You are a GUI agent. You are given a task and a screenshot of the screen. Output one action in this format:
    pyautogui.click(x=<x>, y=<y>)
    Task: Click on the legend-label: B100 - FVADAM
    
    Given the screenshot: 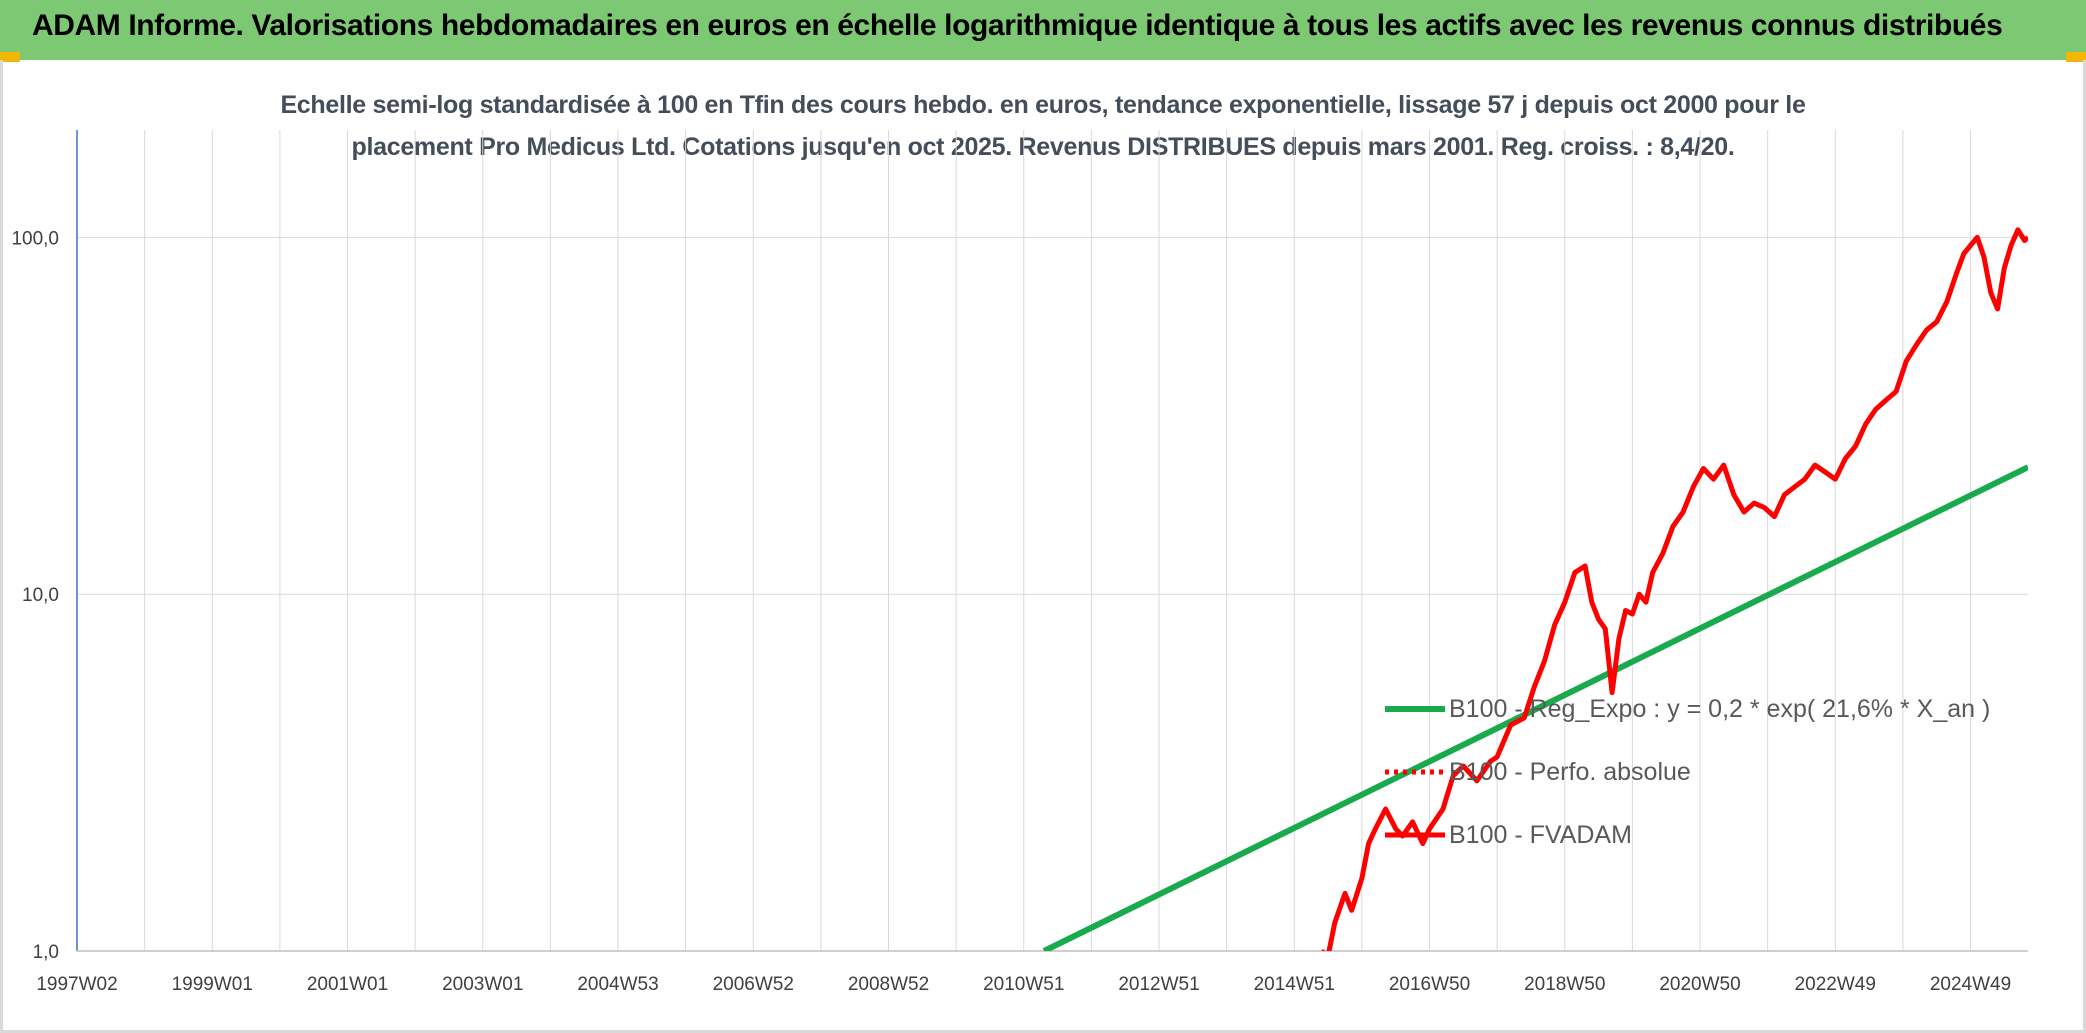 What is the action you would take?
    pyautogui.click(x=1540, y=835)
    